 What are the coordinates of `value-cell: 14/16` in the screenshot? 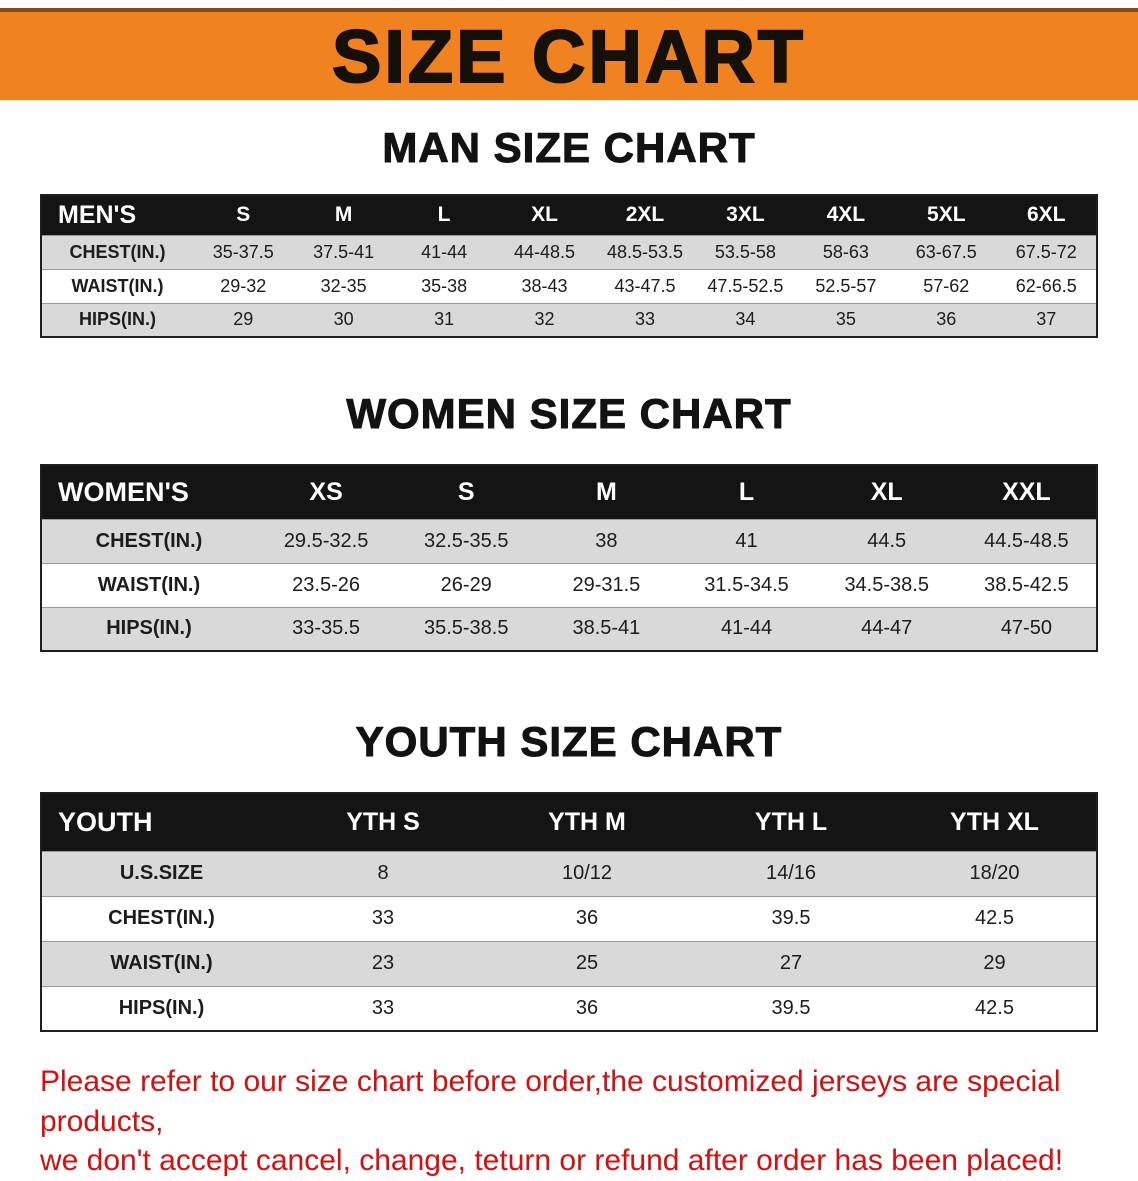 It's located at (791, 873).